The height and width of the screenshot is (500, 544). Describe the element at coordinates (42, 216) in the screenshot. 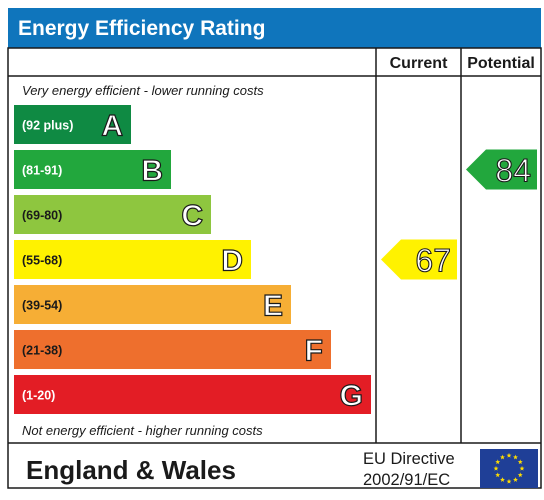

I see `band-range-label: (69-80)` at that location.